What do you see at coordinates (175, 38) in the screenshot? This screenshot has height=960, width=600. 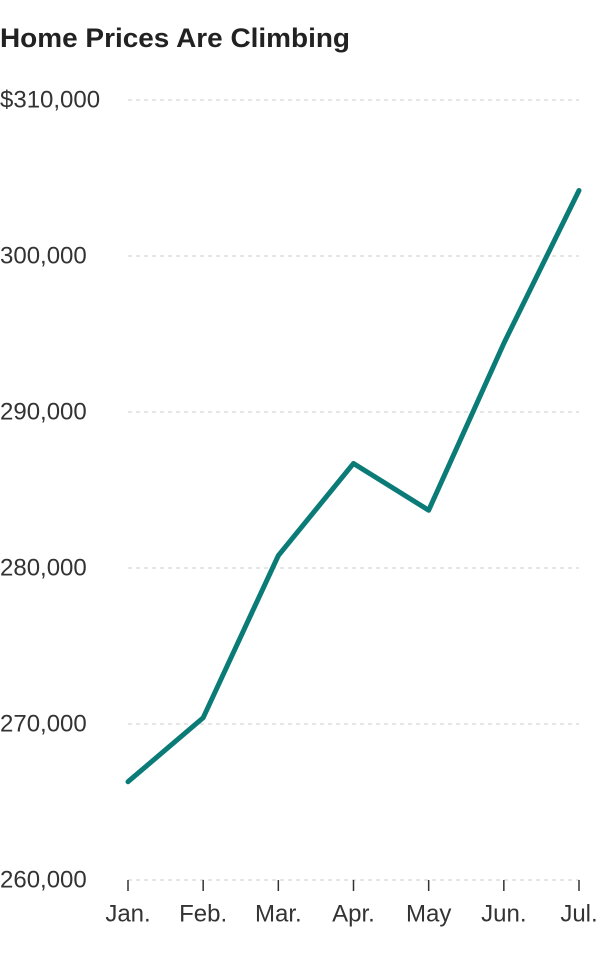 I see `chart-title: Home Prices Are Climbing` at bounding box center [175, 38].